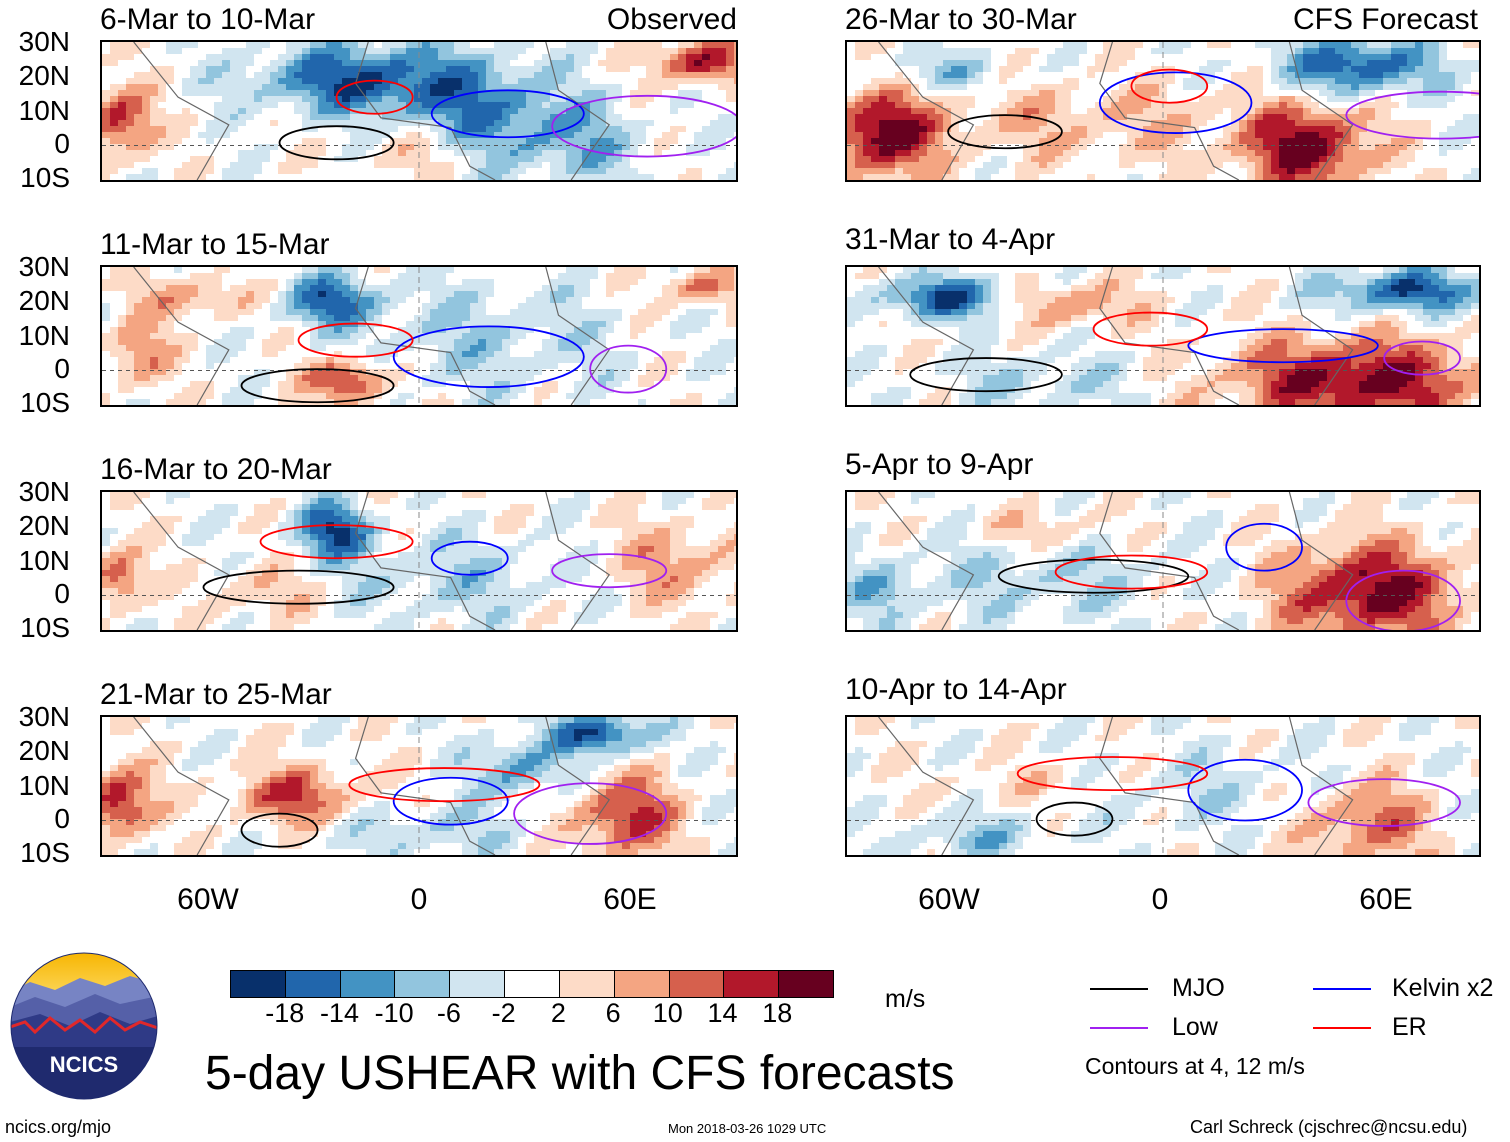  What do you see at coordinates (394, 1013) in the screenshot?
I see `colorbar-label-2: -10` at bounding box center [394, 1013].